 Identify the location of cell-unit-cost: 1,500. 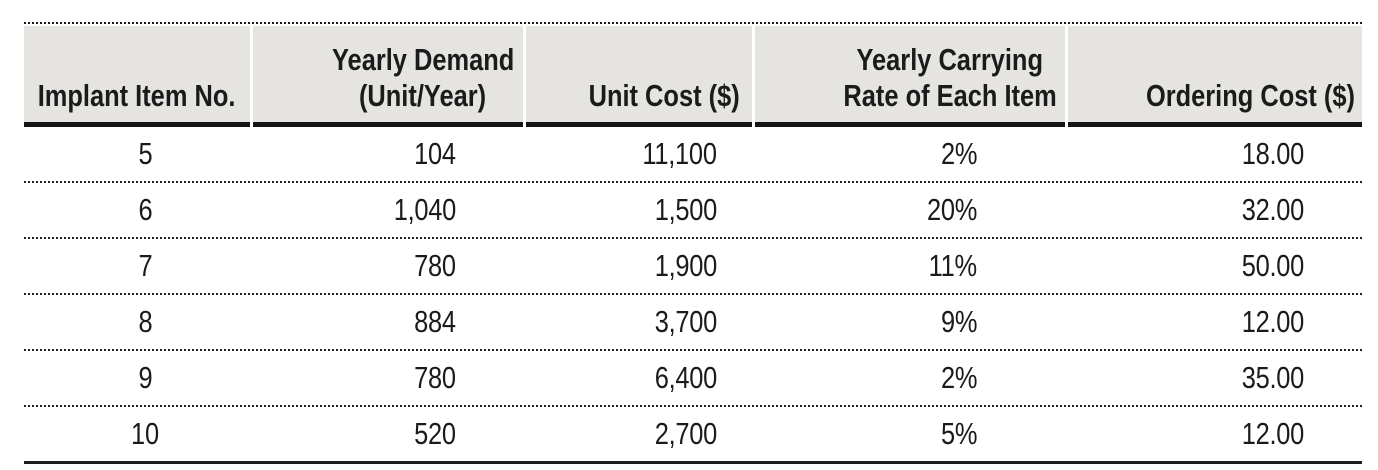
(639, 210).